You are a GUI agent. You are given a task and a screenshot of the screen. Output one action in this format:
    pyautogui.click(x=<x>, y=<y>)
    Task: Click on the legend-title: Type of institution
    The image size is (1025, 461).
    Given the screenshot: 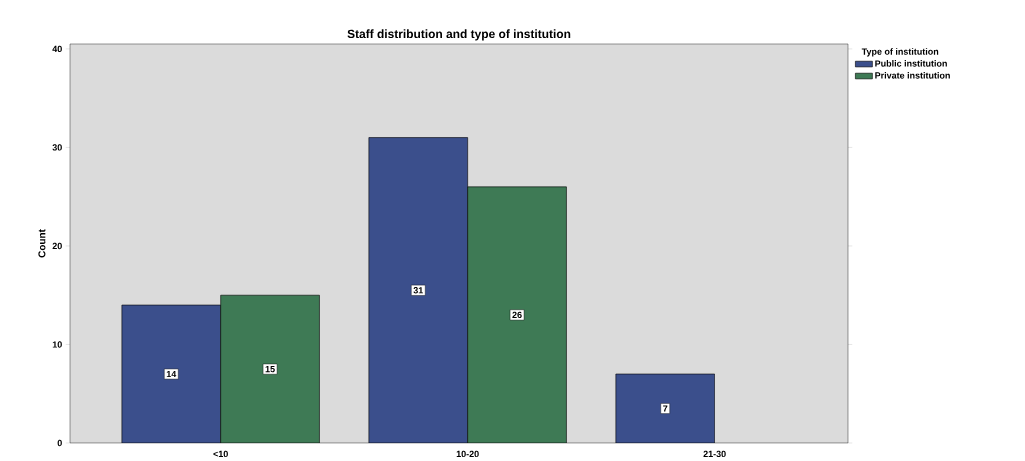 What is the action you would take?
    pyautogui.click(x=900, y=52)
    